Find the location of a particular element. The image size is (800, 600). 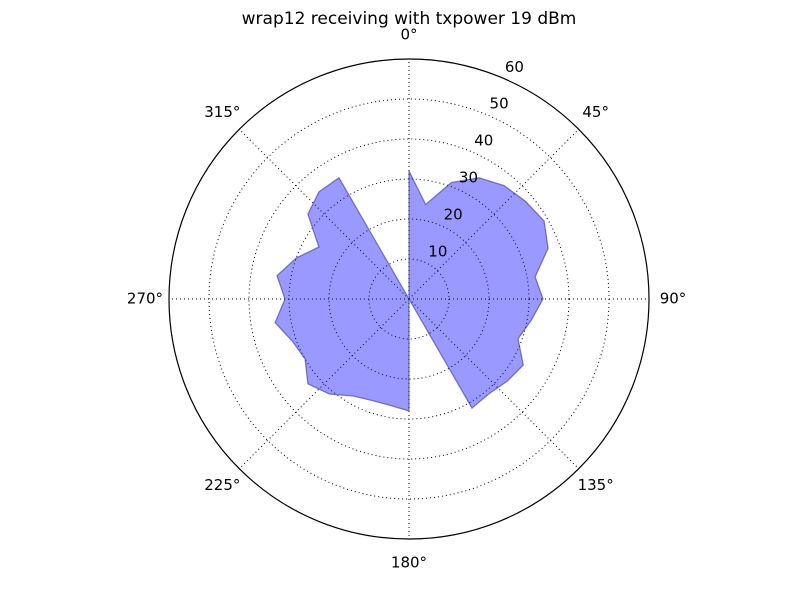

theta-tick-label: 225° is located at coordinates (222, 485).